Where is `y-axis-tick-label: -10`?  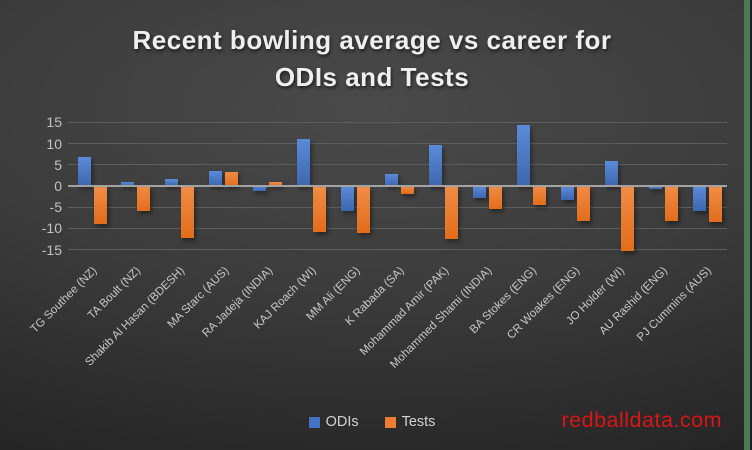 y-axis-tick-label: -10 is located at coordinates (51, 228).